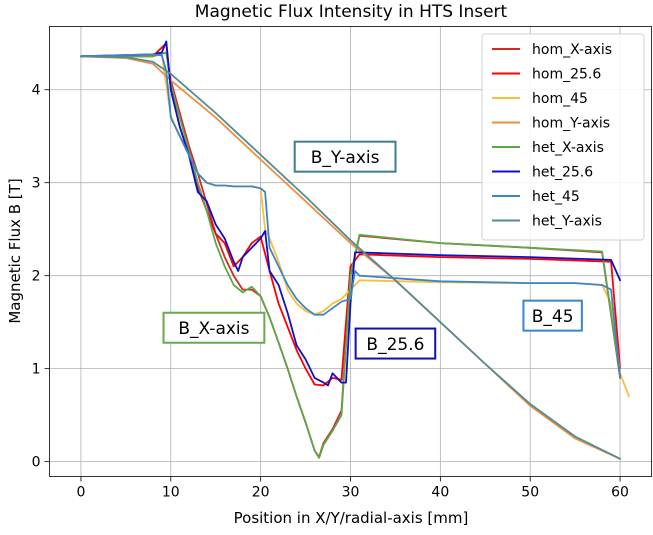 This screenshot has height=535, width=653. Describe the element at coordinates (572, 50) in the screenshot. I see `legend-label: hom_X-axis` at that location.